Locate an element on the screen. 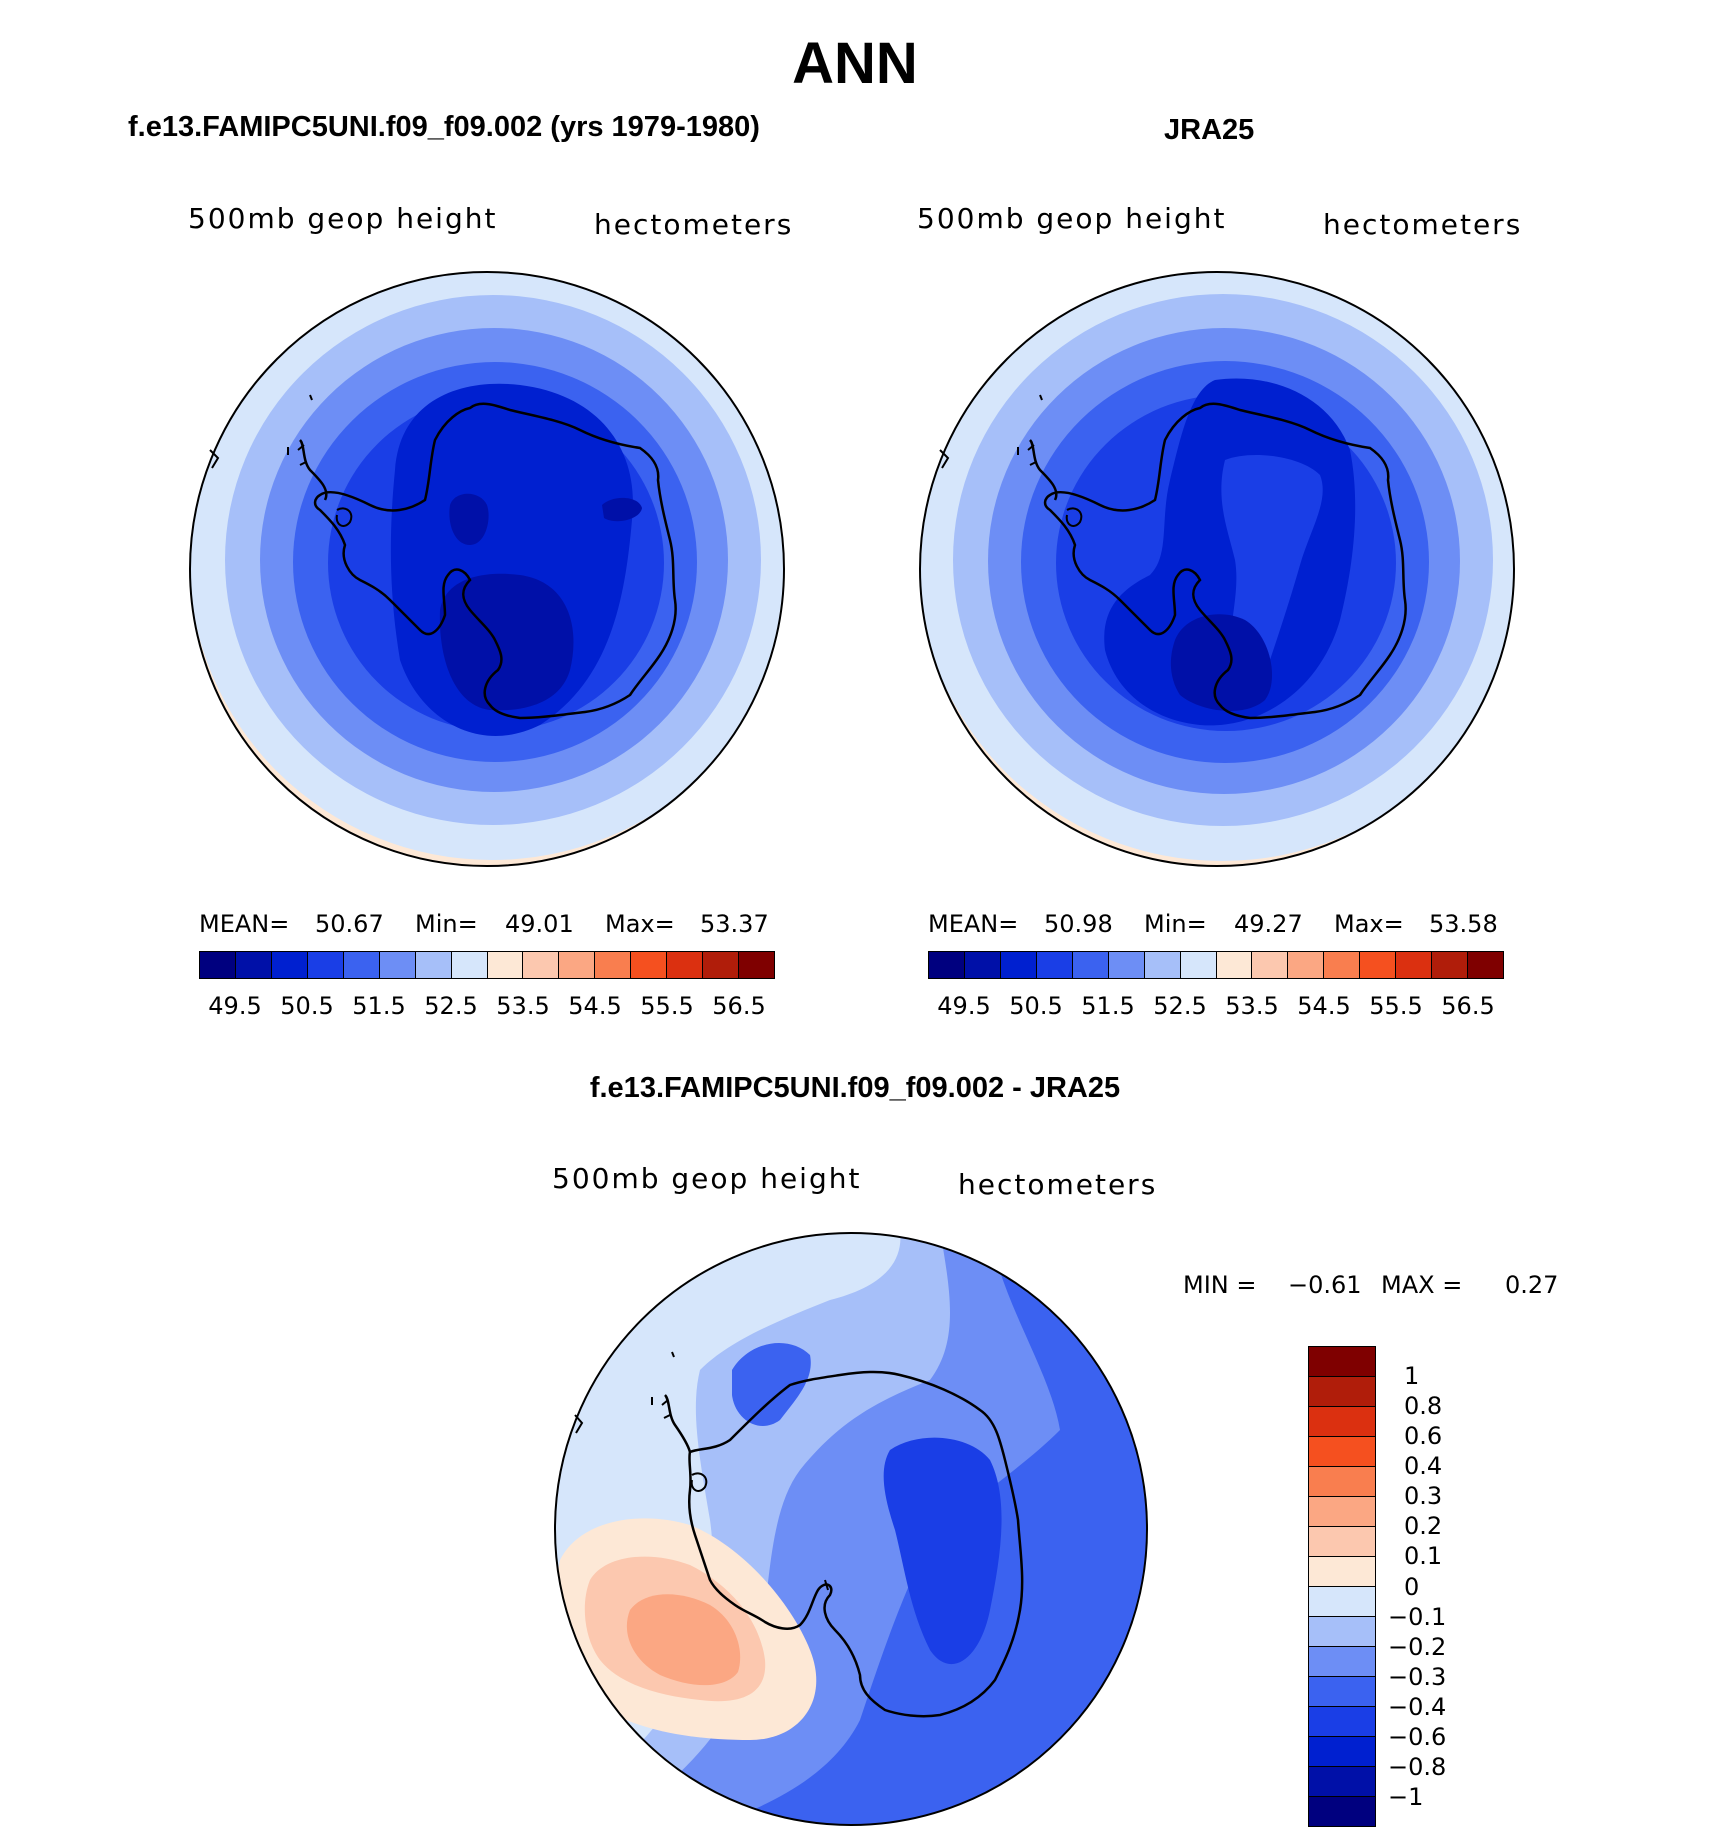 The image size is (1710, 1839). colorbar-tick-label: −0.8 is located at coordinates (1417, 1766).